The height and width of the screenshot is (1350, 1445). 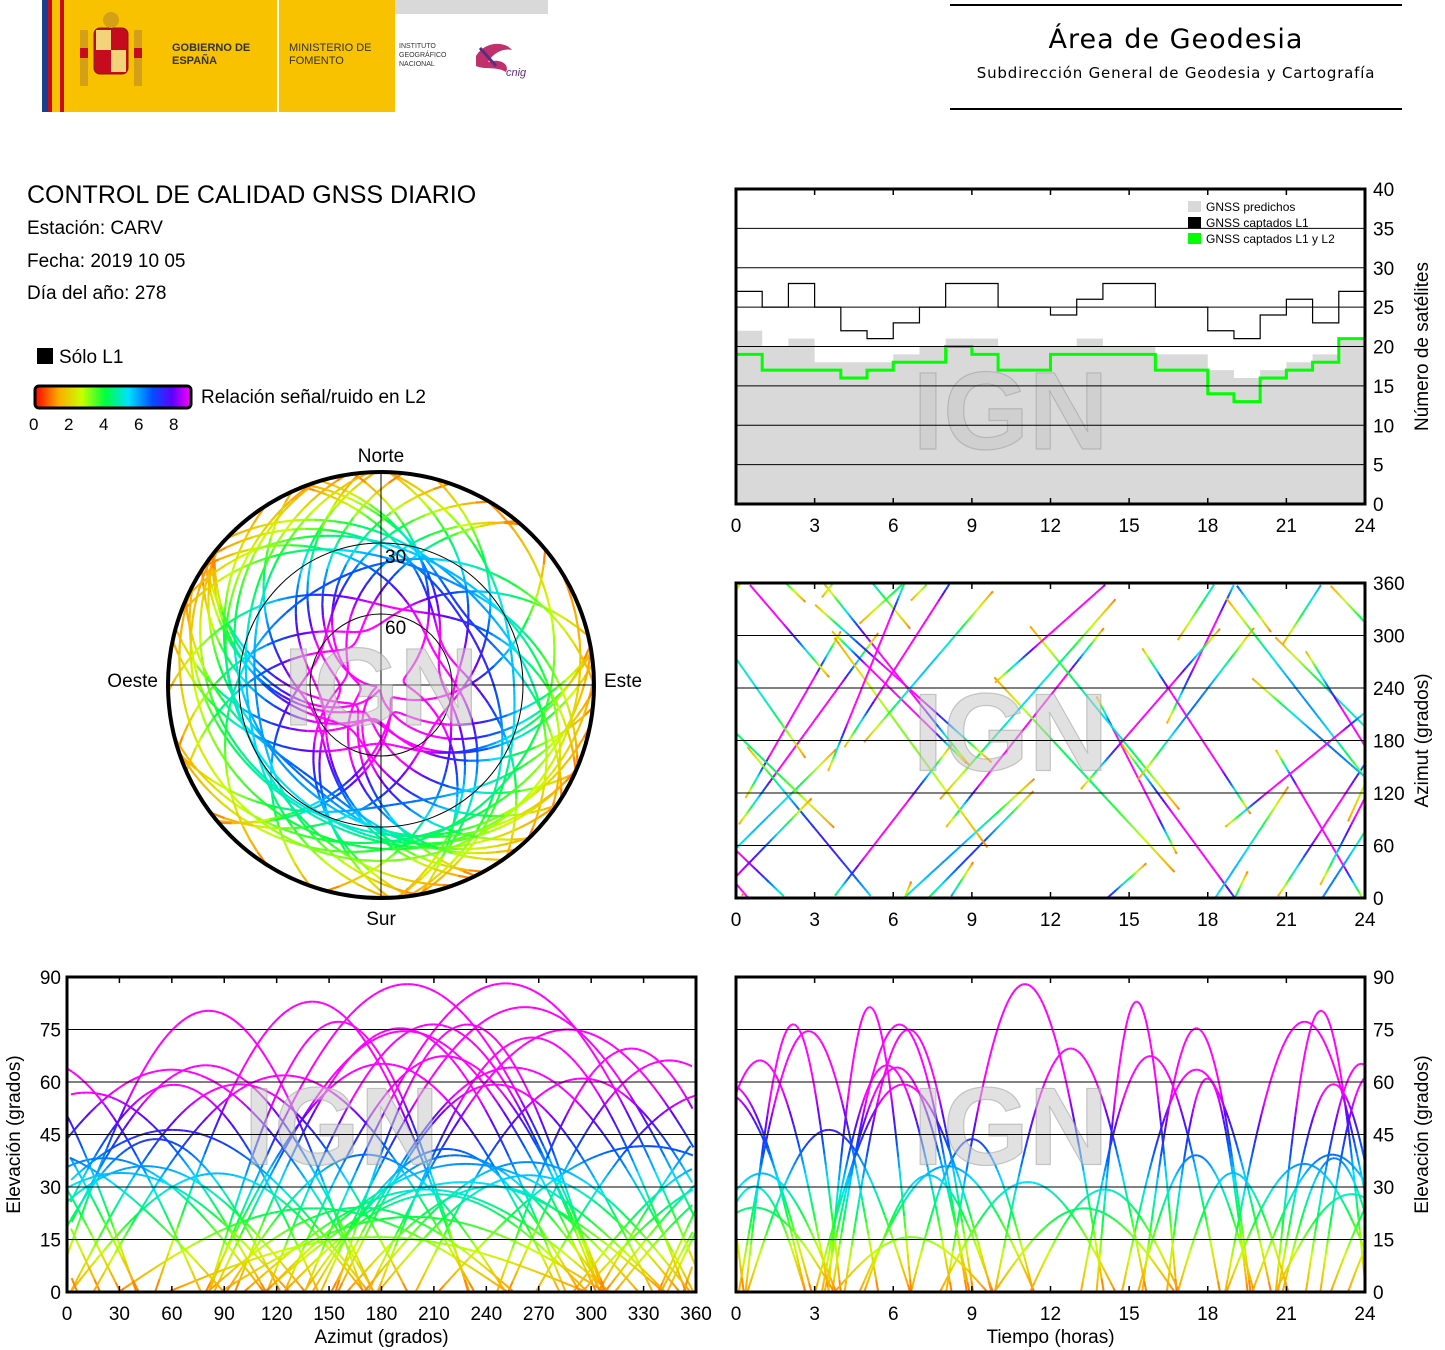 I want to click on spain-flag-yellow, so click(x=56, y=56).